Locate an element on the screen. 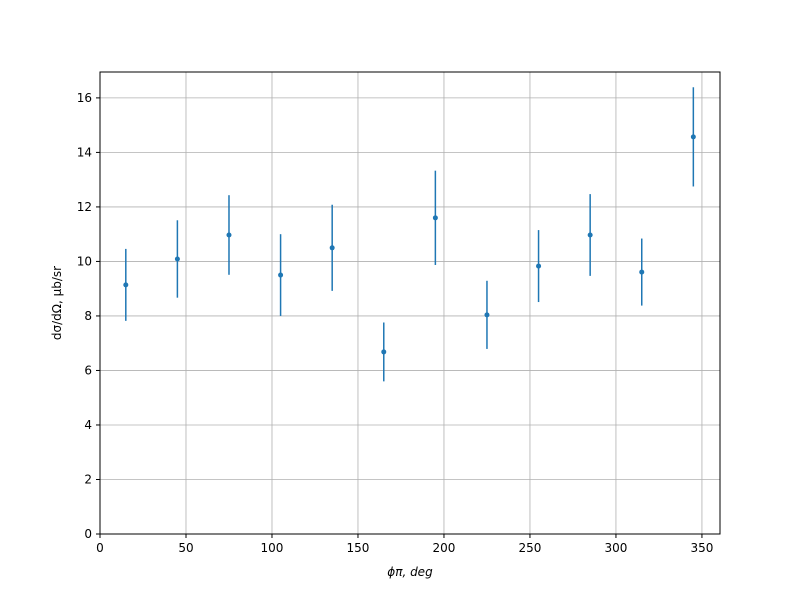  x-tick-label: 100 is located at coordinates (272, 548).